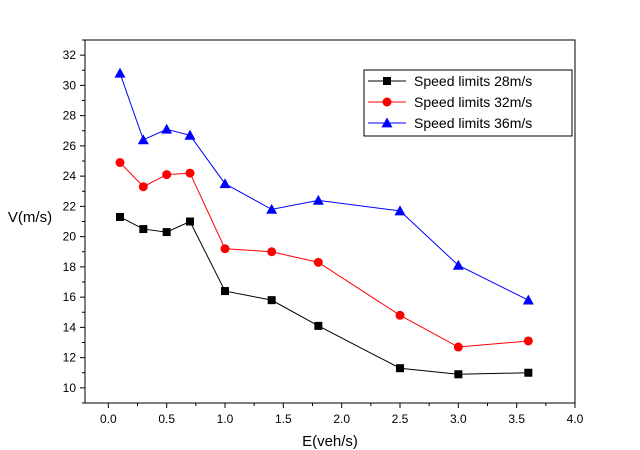  I want to click on y-axis-label: V(m/s), so click(30, 217).